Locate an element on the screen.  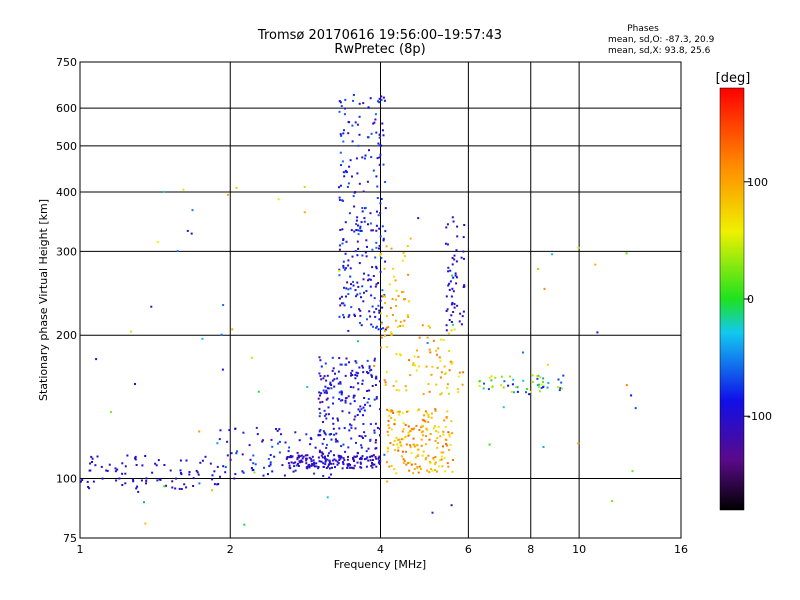
colorbar is located at coordinates (732, 299).